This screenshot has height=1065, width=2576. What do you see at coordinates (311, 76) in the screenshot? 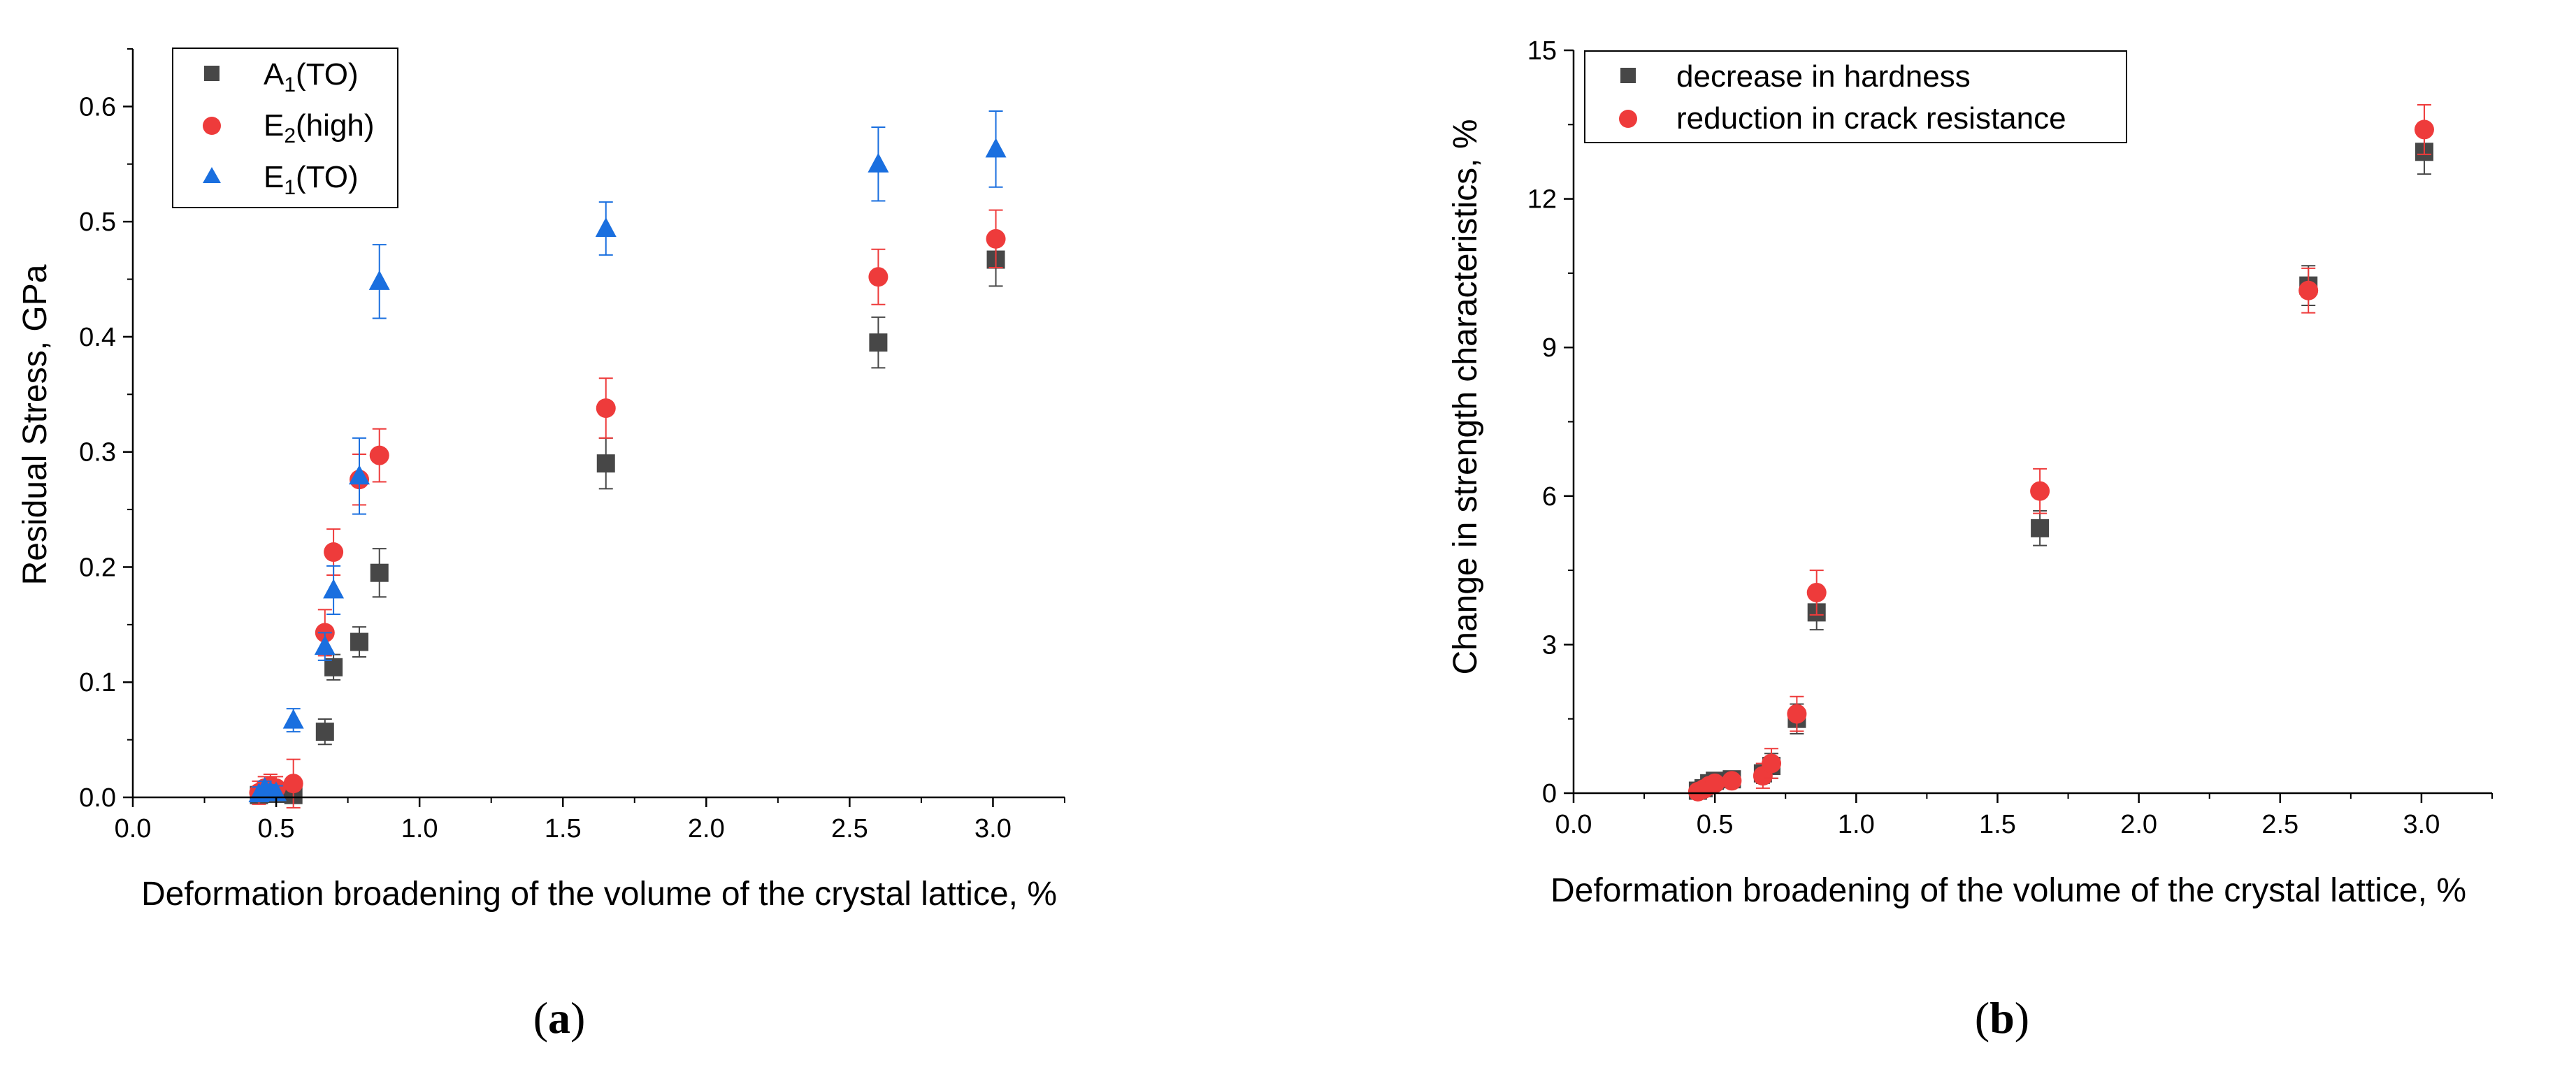
I see `legend-label-a1-to: A1(TO)` at bounding box center [311, 76].